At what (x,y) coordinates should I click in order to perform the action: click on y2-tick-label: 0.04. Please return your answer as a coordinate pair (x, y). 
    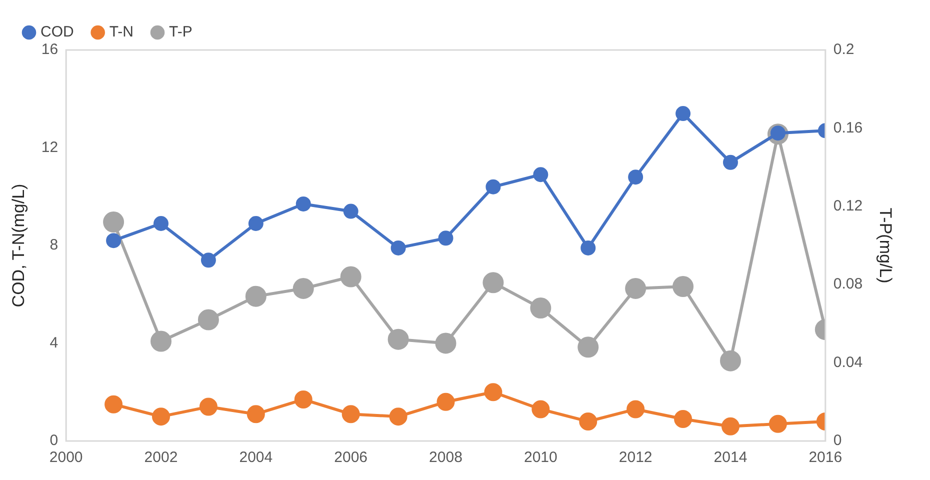
    Looking at the image, I should click on (848, 362).